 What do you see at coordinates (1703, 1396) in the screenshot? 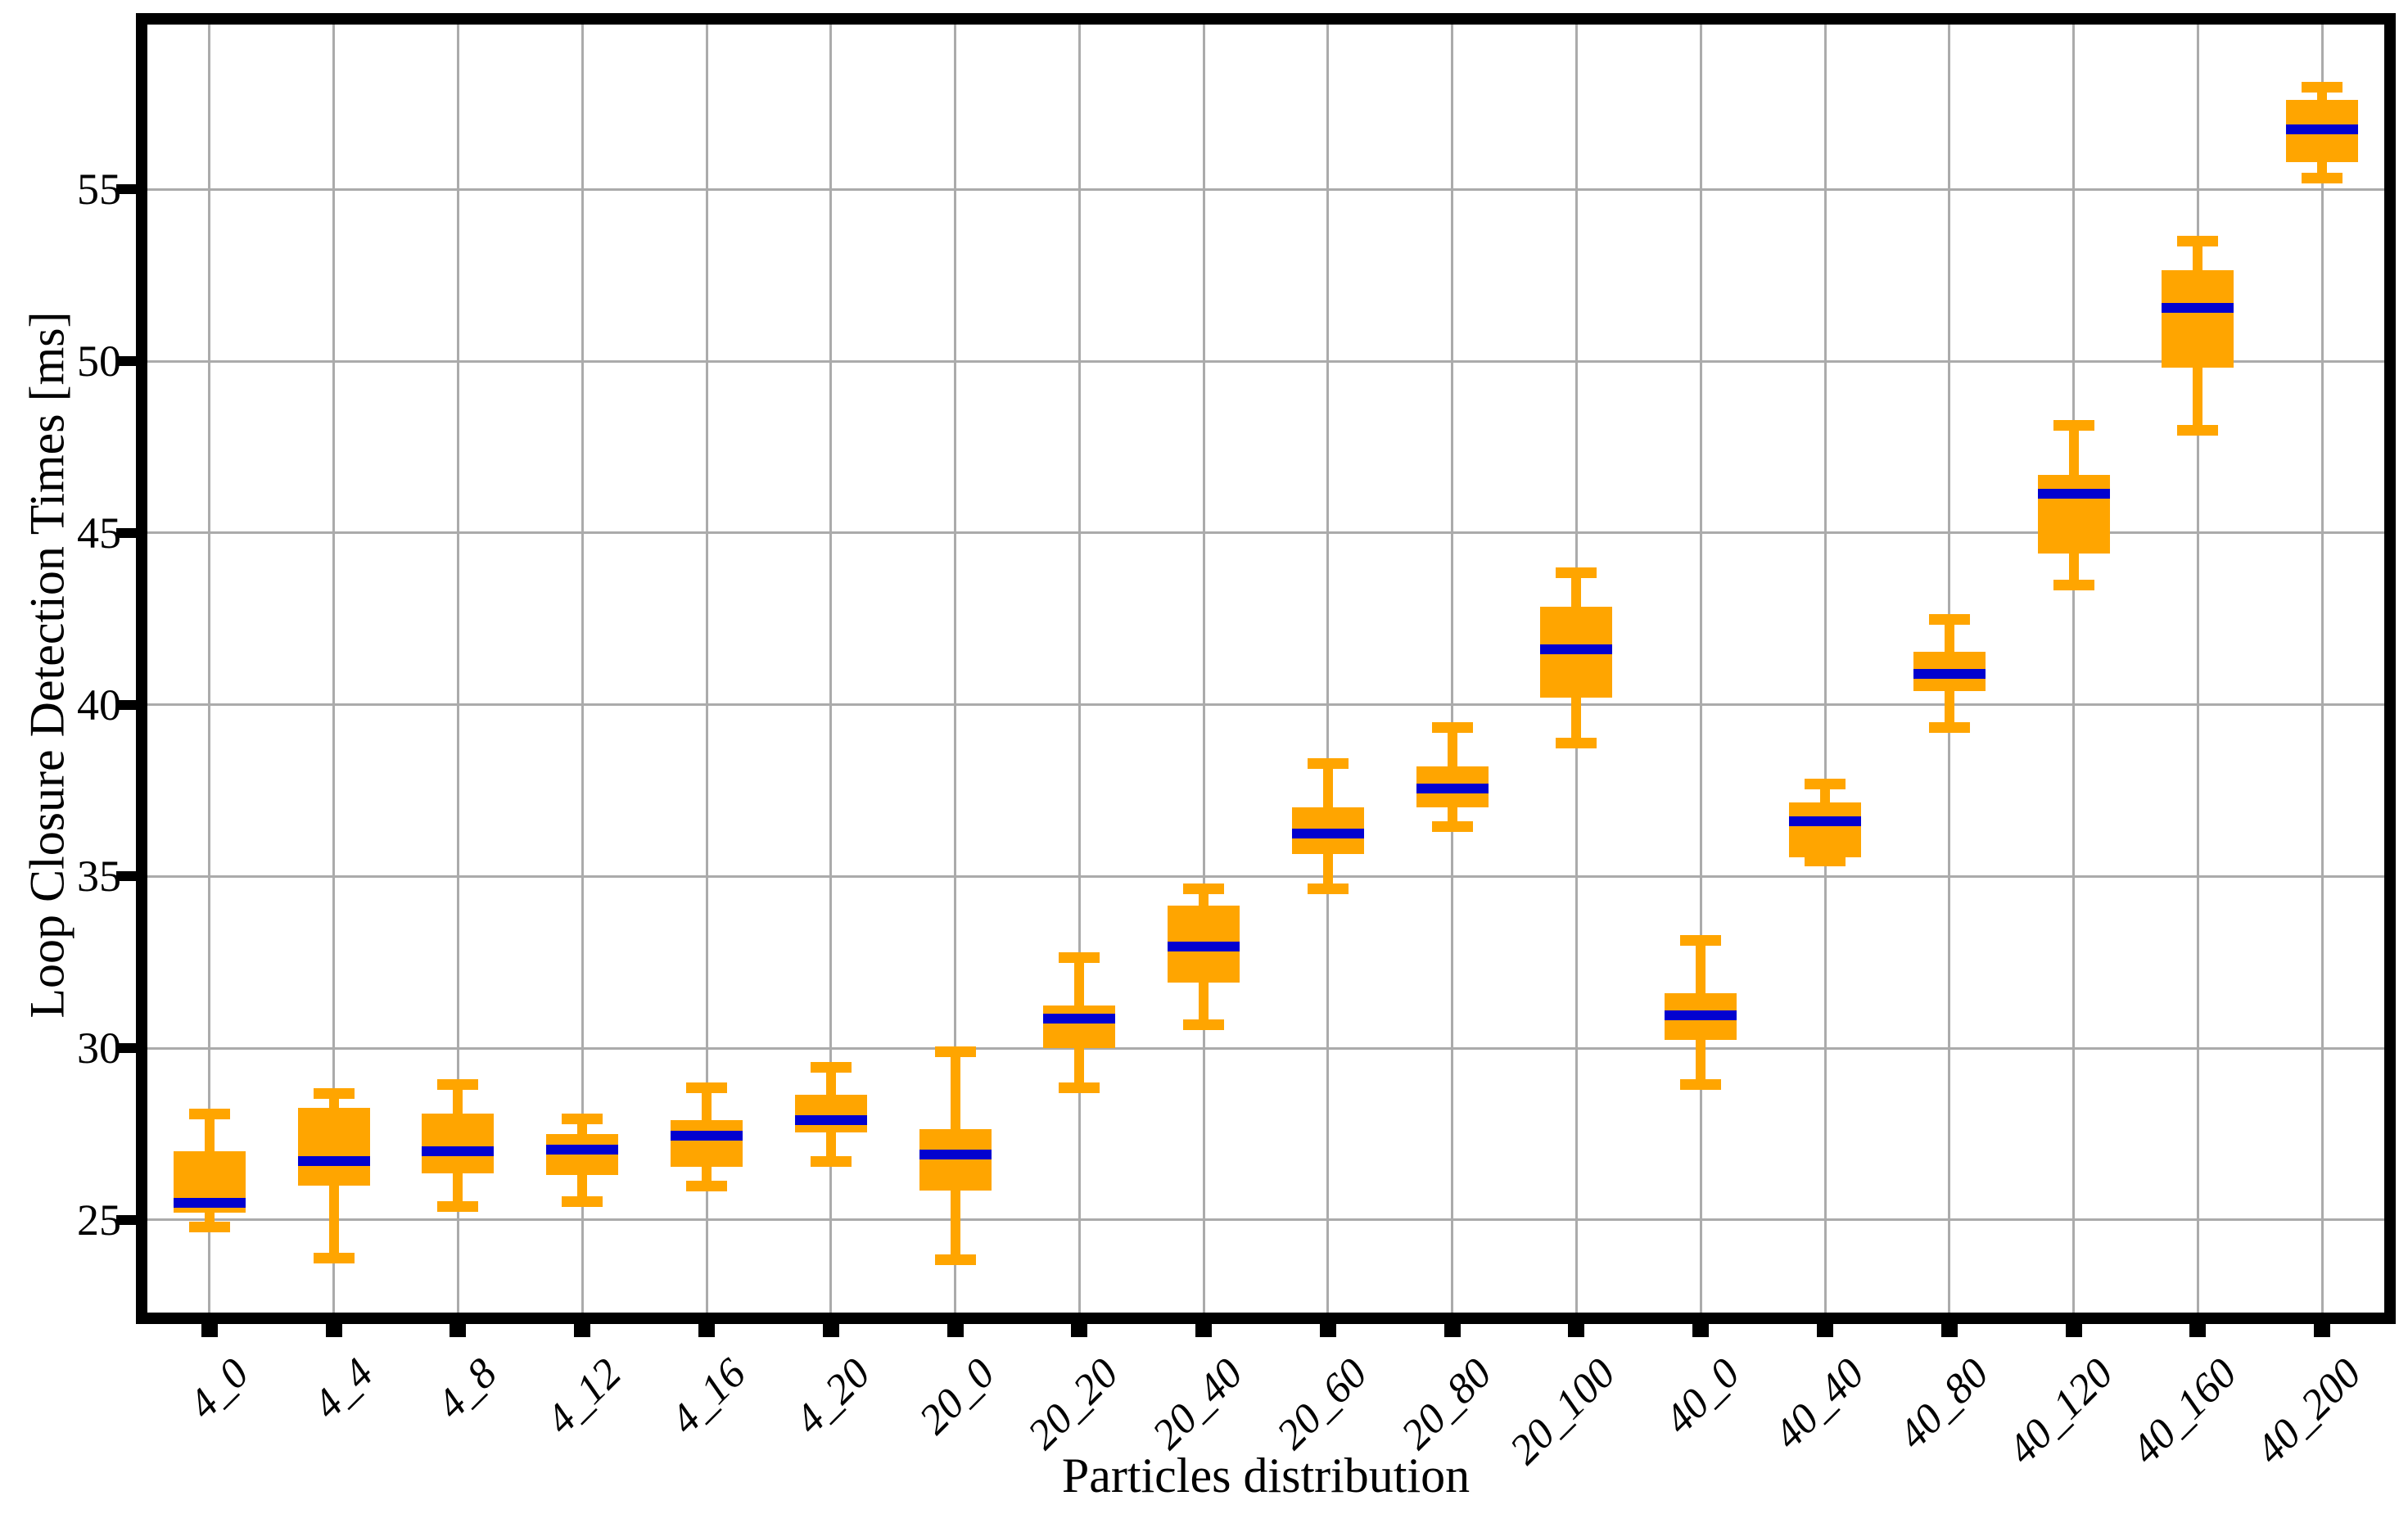
I see `x-tick-label-40_0: 40_0` at bounding box center [1703, 1396].